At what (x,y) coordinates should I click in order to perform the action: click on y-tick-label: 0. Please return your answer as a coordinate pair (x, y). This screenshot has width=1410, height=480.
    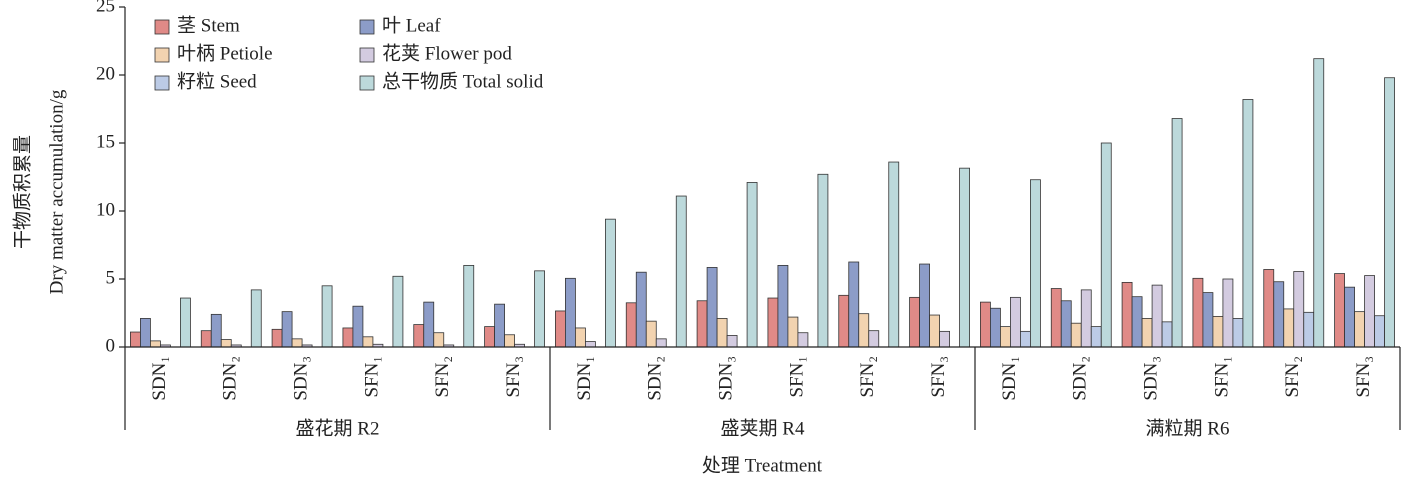
    Looking at the image, I should click on (111, 345).